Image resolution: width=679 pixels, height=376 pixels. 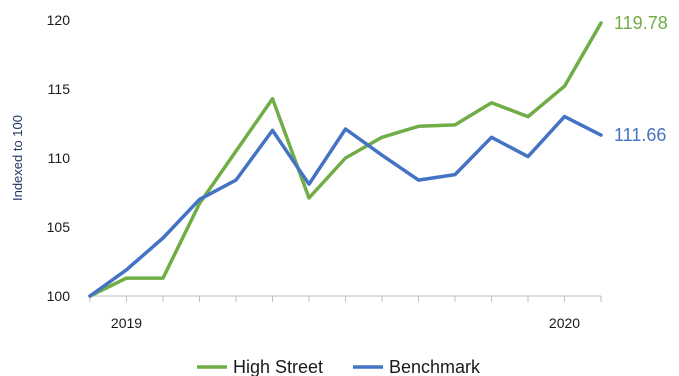 What do you see at coordinates (126, 323) in the screenshot?
I see `x-tick-label: 2019` at bounding box center [126, 323].